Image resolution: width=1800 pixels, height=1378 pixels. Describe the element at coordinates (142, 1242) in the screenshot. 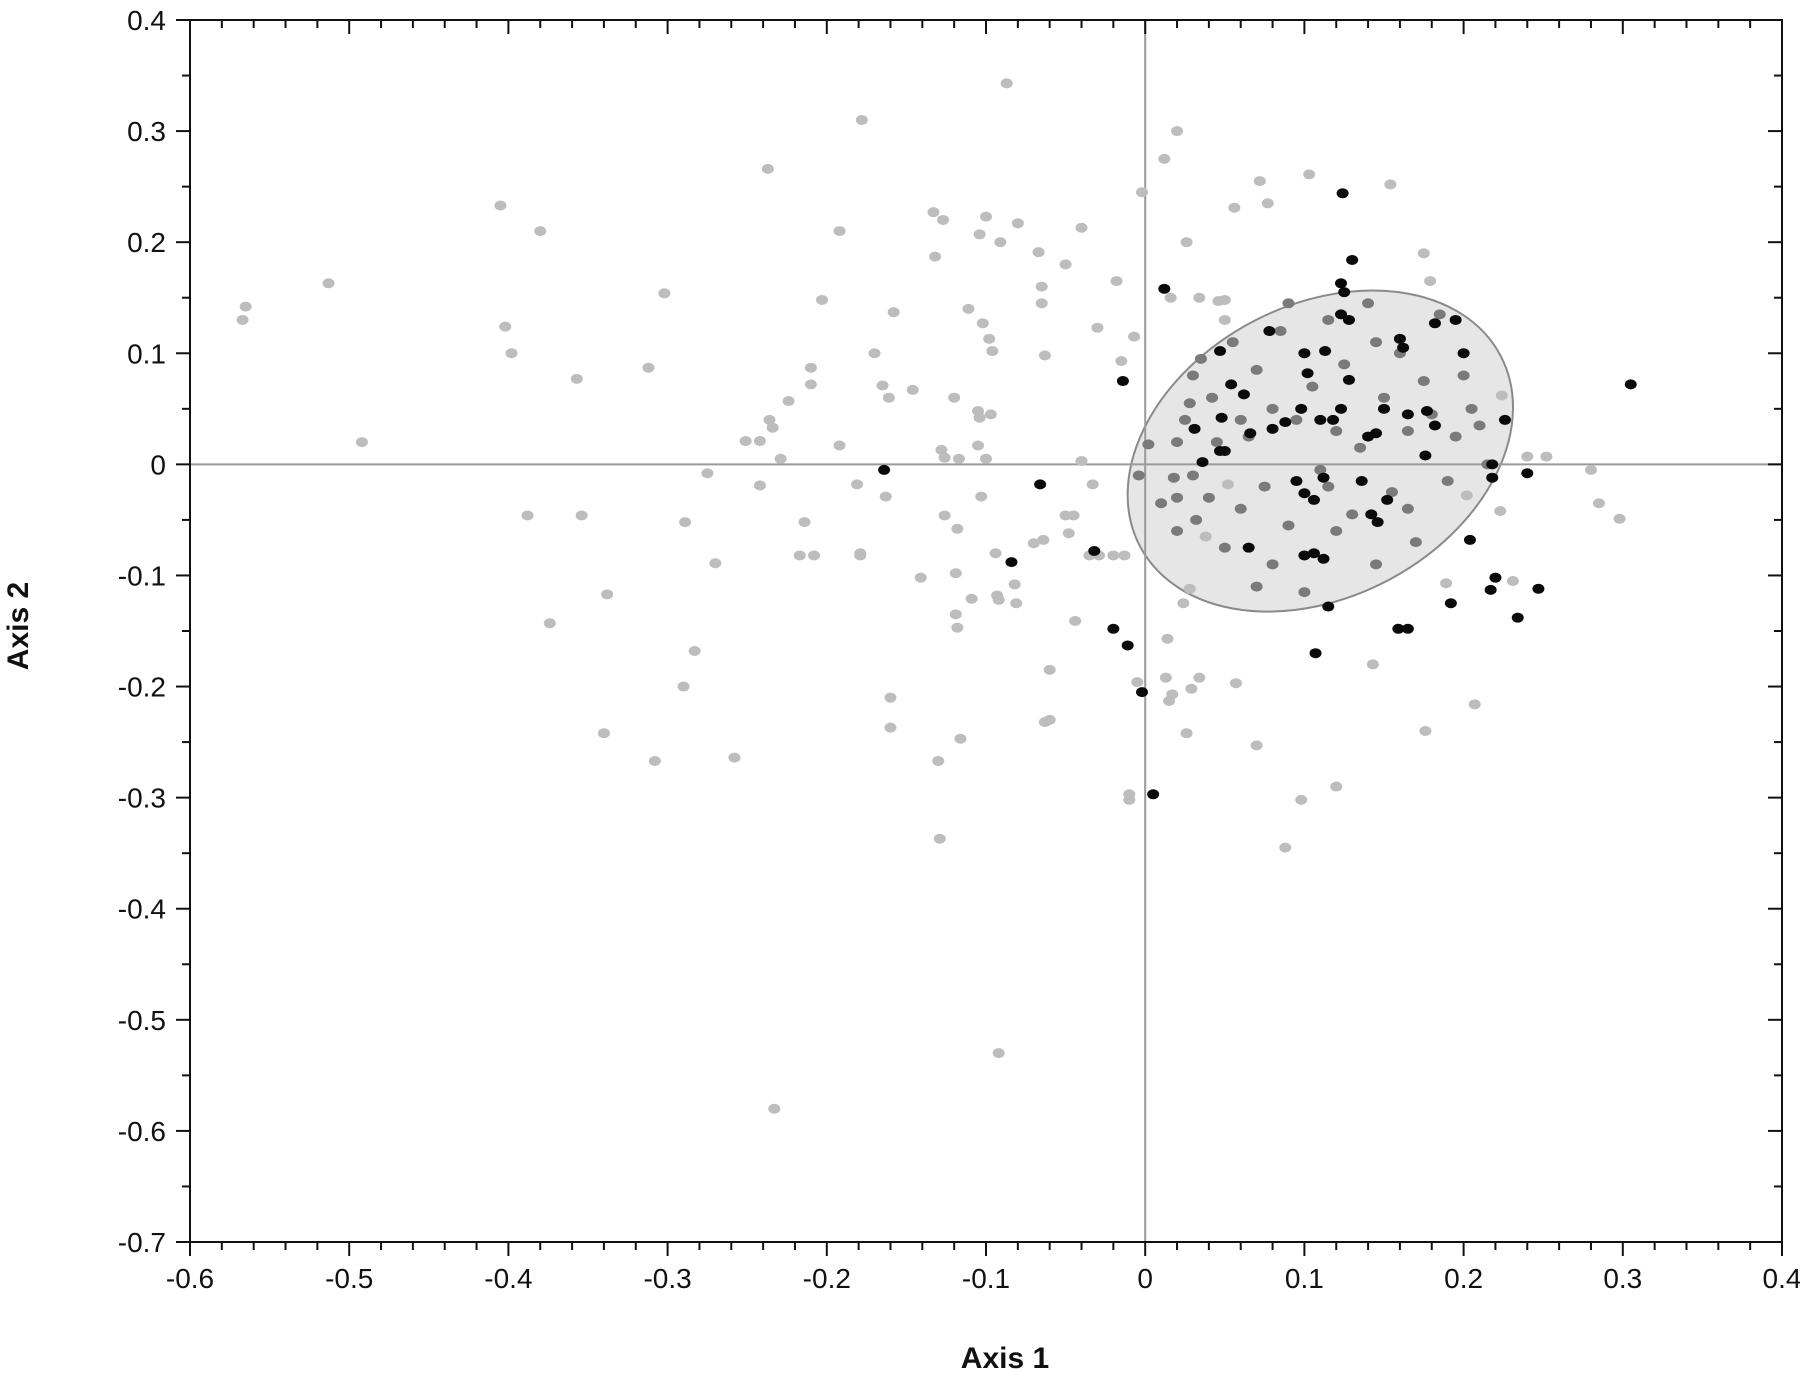

I see `y-tick-label: -0.7` at that location.